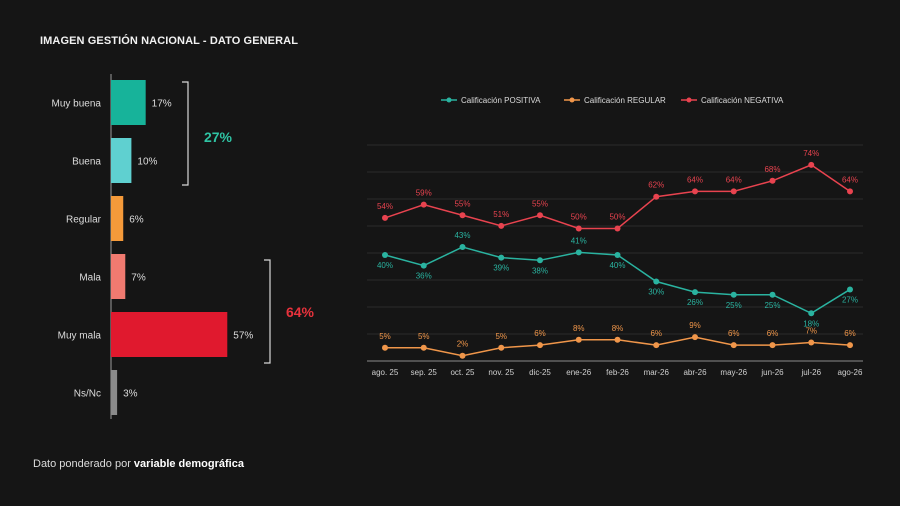 The width and height of the screenshot is (900, 506). What do you see at coordinates (169, 41) in the screenshot?
I see `chart-title: IMAGEN GESTIÓN NACIONAL - DATO GENERAL` at bounding box center [169, 41].